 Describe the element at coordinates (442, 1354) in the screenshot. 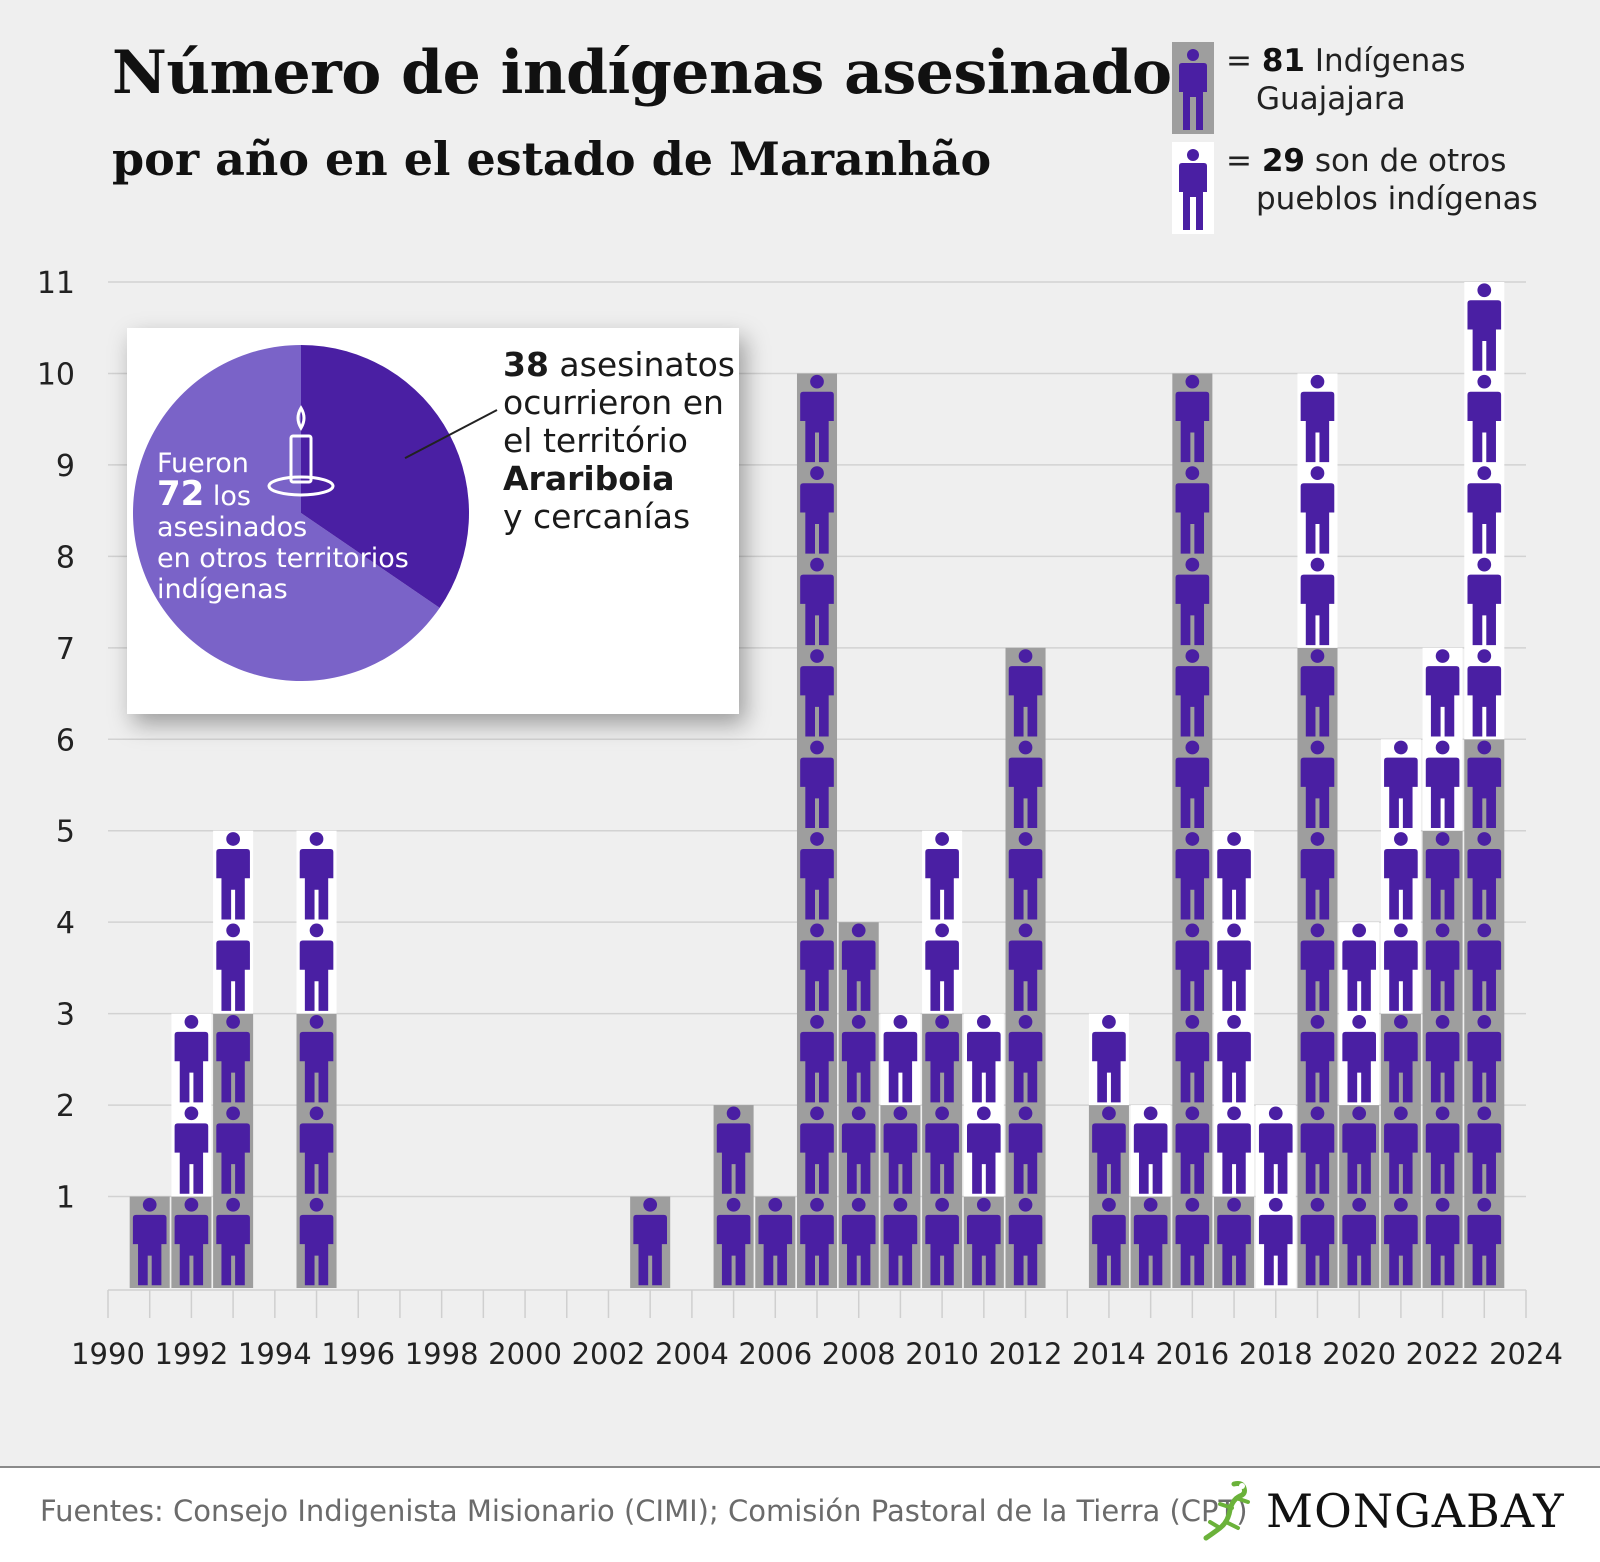

I see `x-tick-label-1998: 1998` at that location.